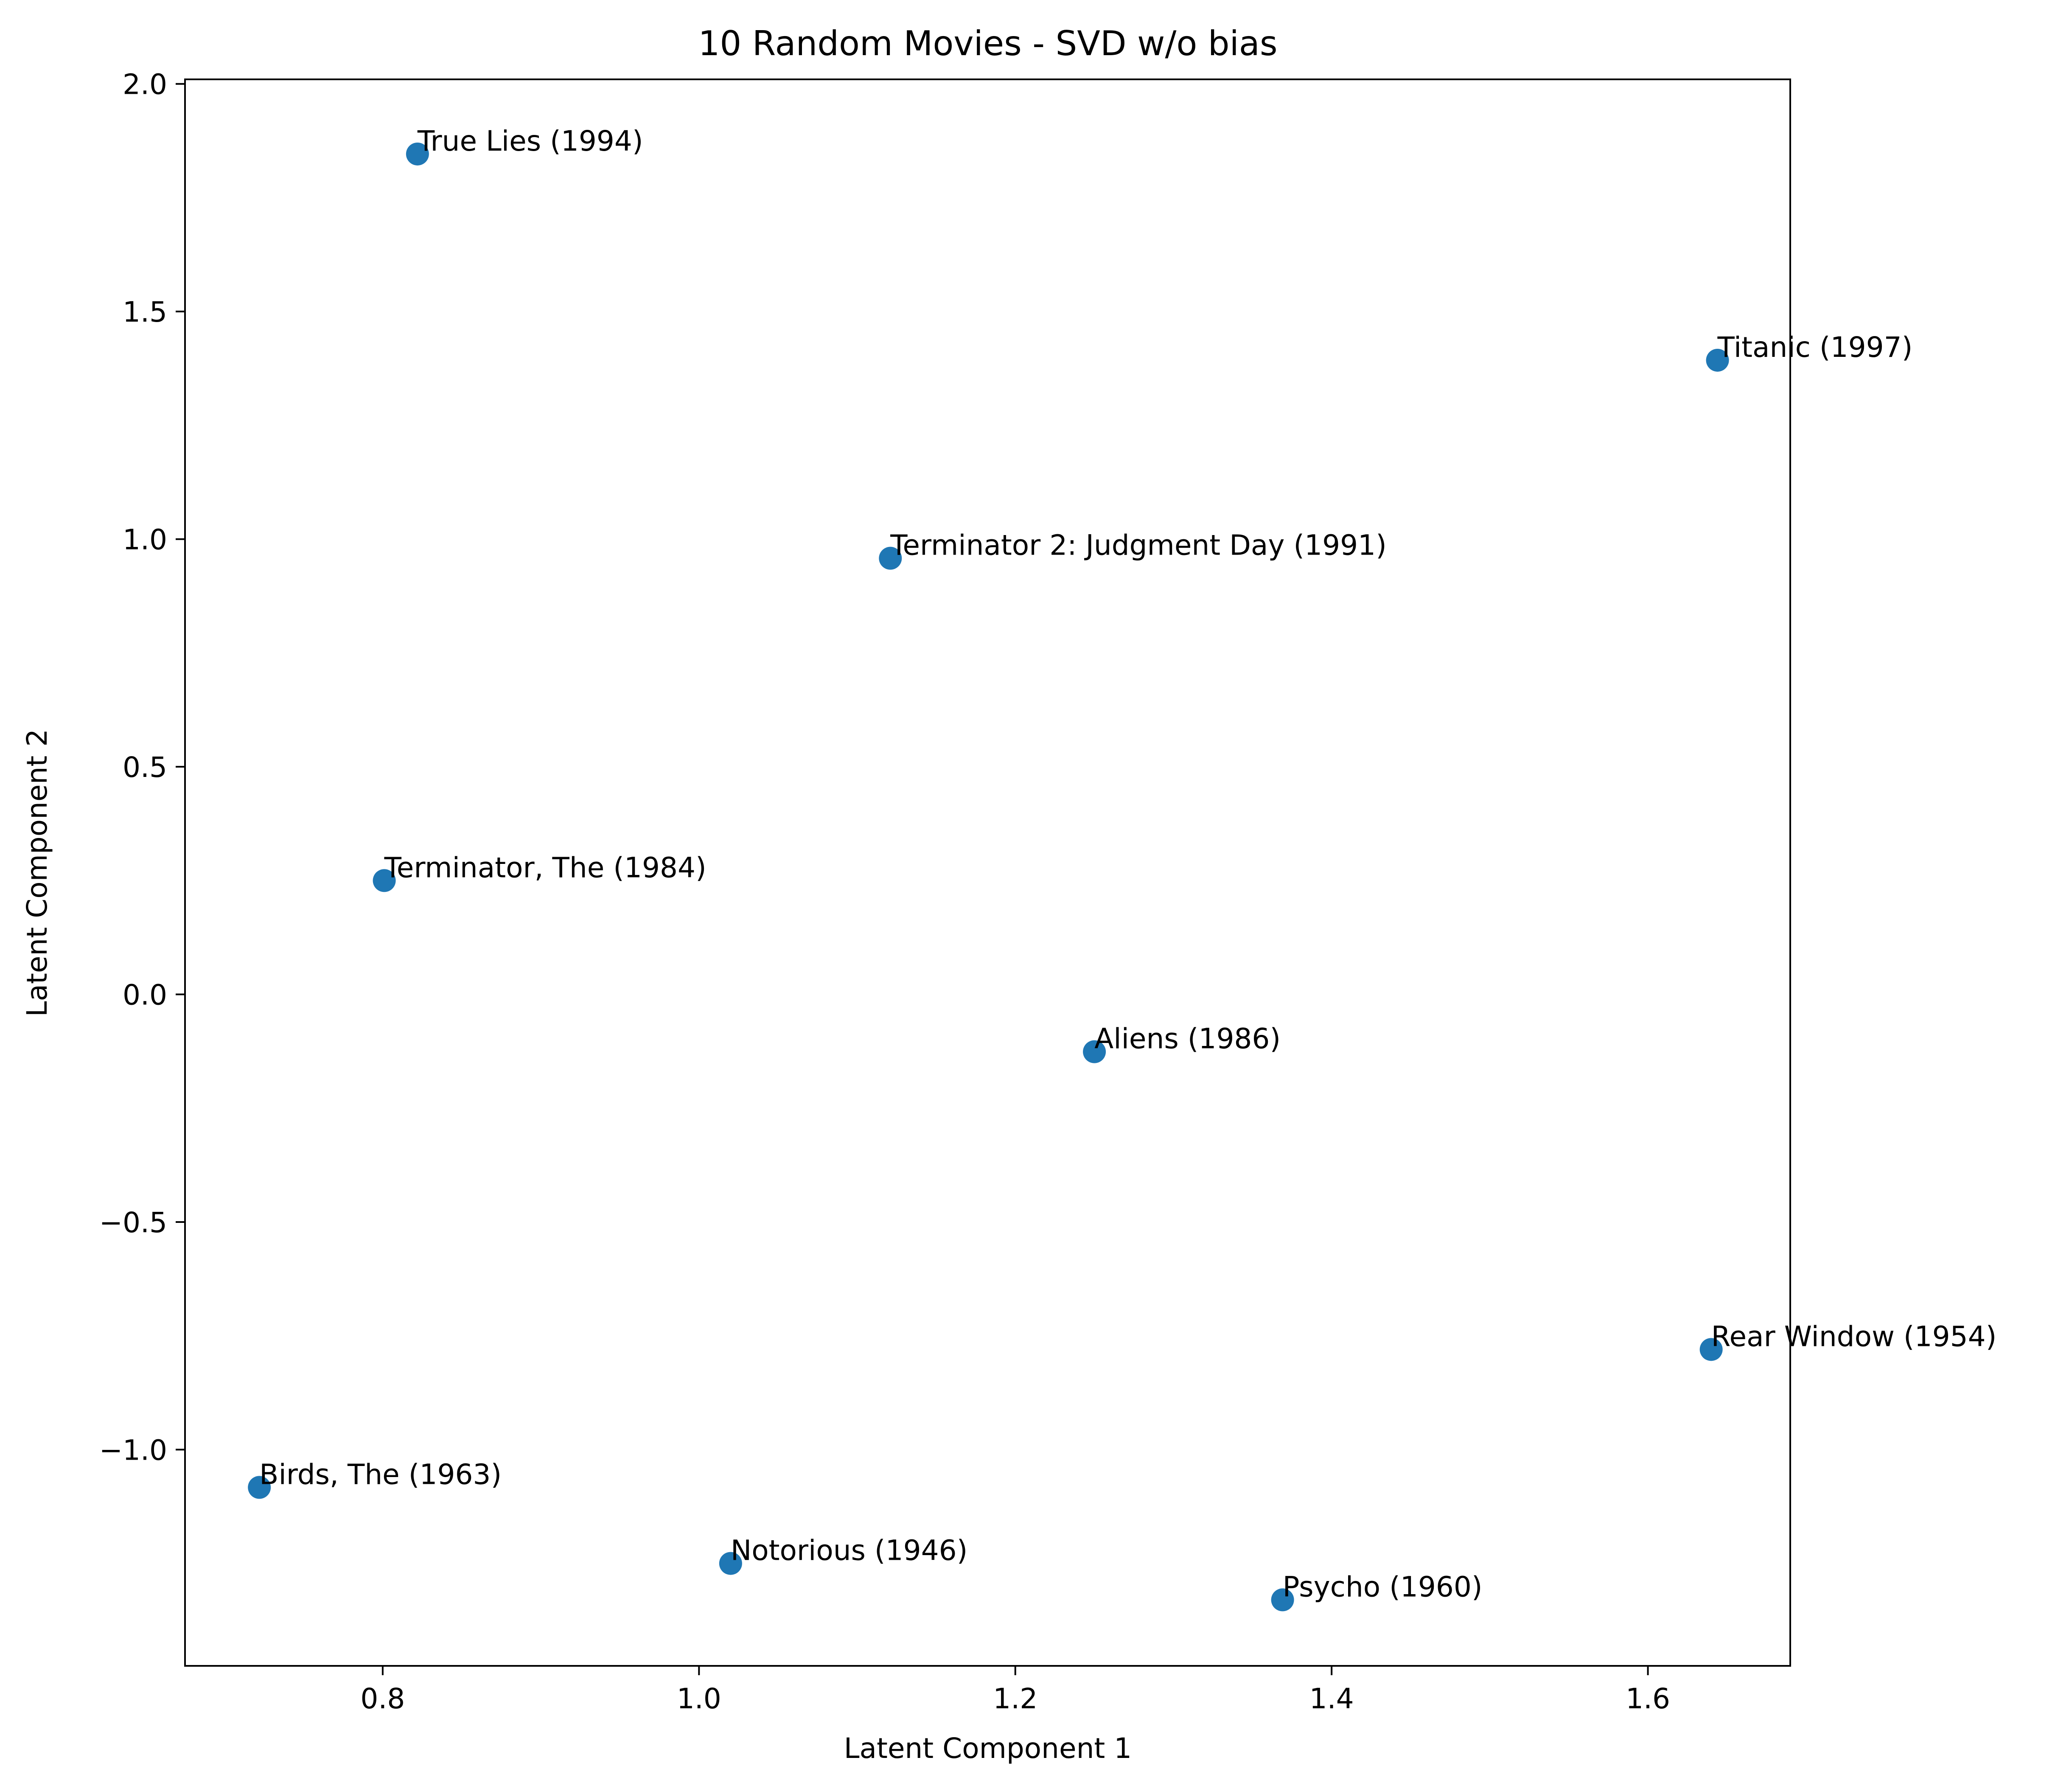 This screenshot has width=2072, height=1780. What do you see at coordinates (145, 312) in the screenshot?
I see `y-tick-label: 1.5` at bounding box center [145, 312].